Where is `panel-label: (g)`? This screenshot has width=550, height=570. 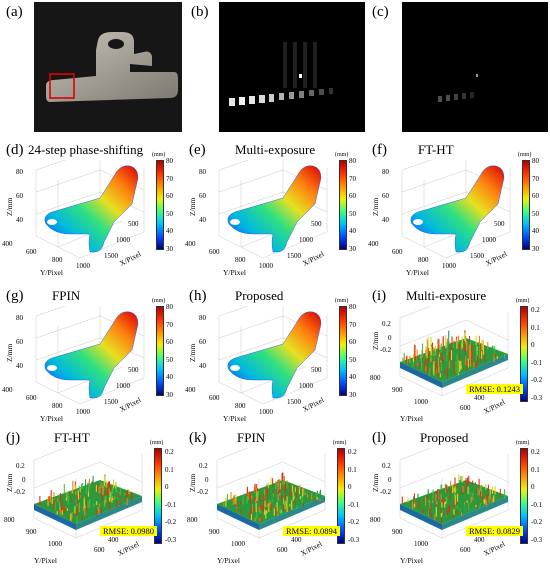
panel-label: (g) is located at coordinates (15, 296).